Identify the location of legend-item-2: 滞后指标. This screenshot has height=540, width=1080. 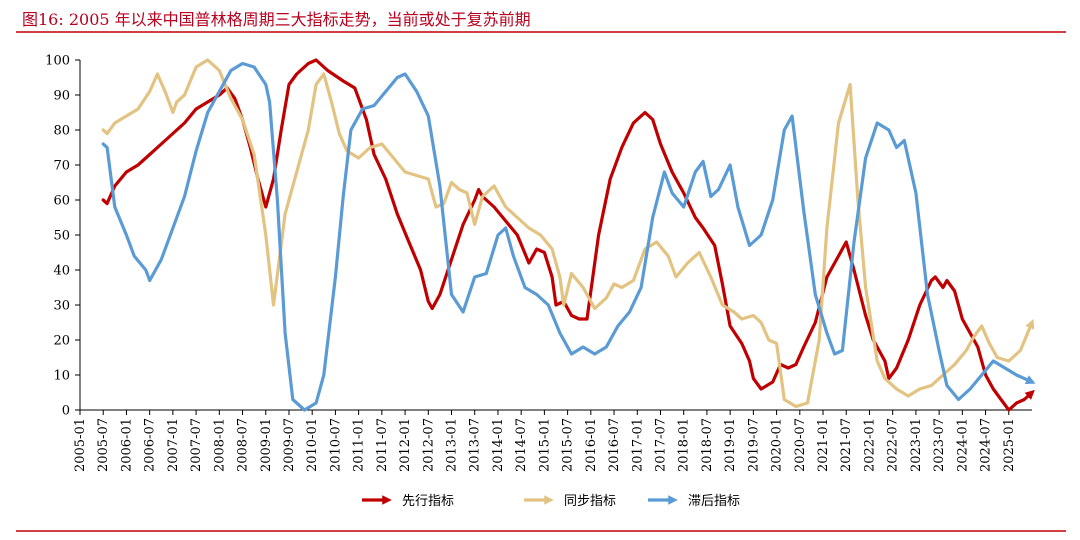
(694, 501).